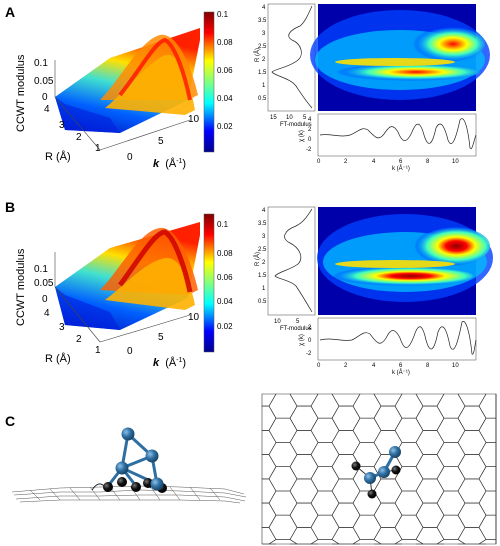 This screenshot has height=546, width=500. Describe the element at coordinates (10, 207) in the screenshot. I see `panel-letter-b: B` at that location.